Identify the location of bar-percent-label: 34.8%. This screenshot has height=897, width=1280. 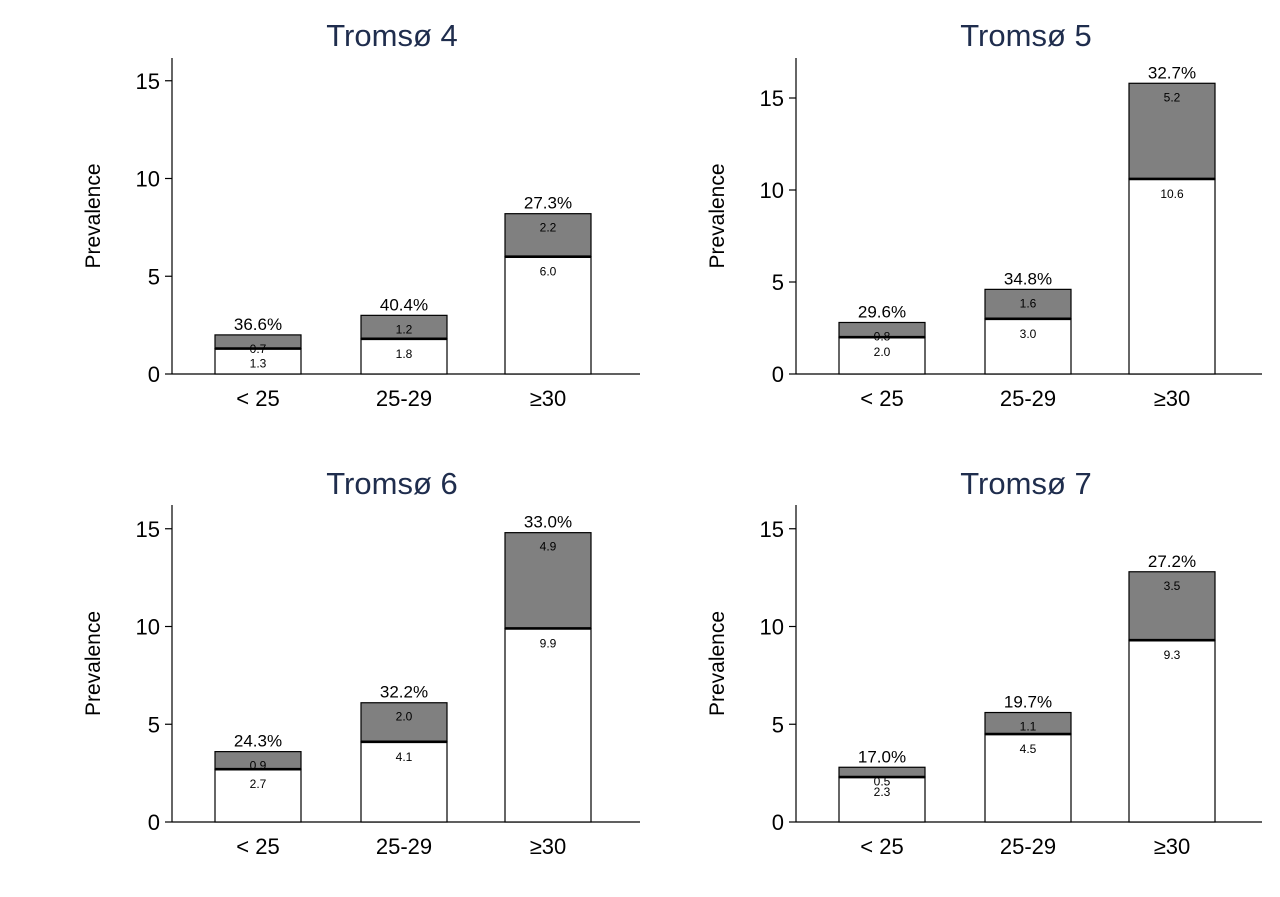
(1028, 278).